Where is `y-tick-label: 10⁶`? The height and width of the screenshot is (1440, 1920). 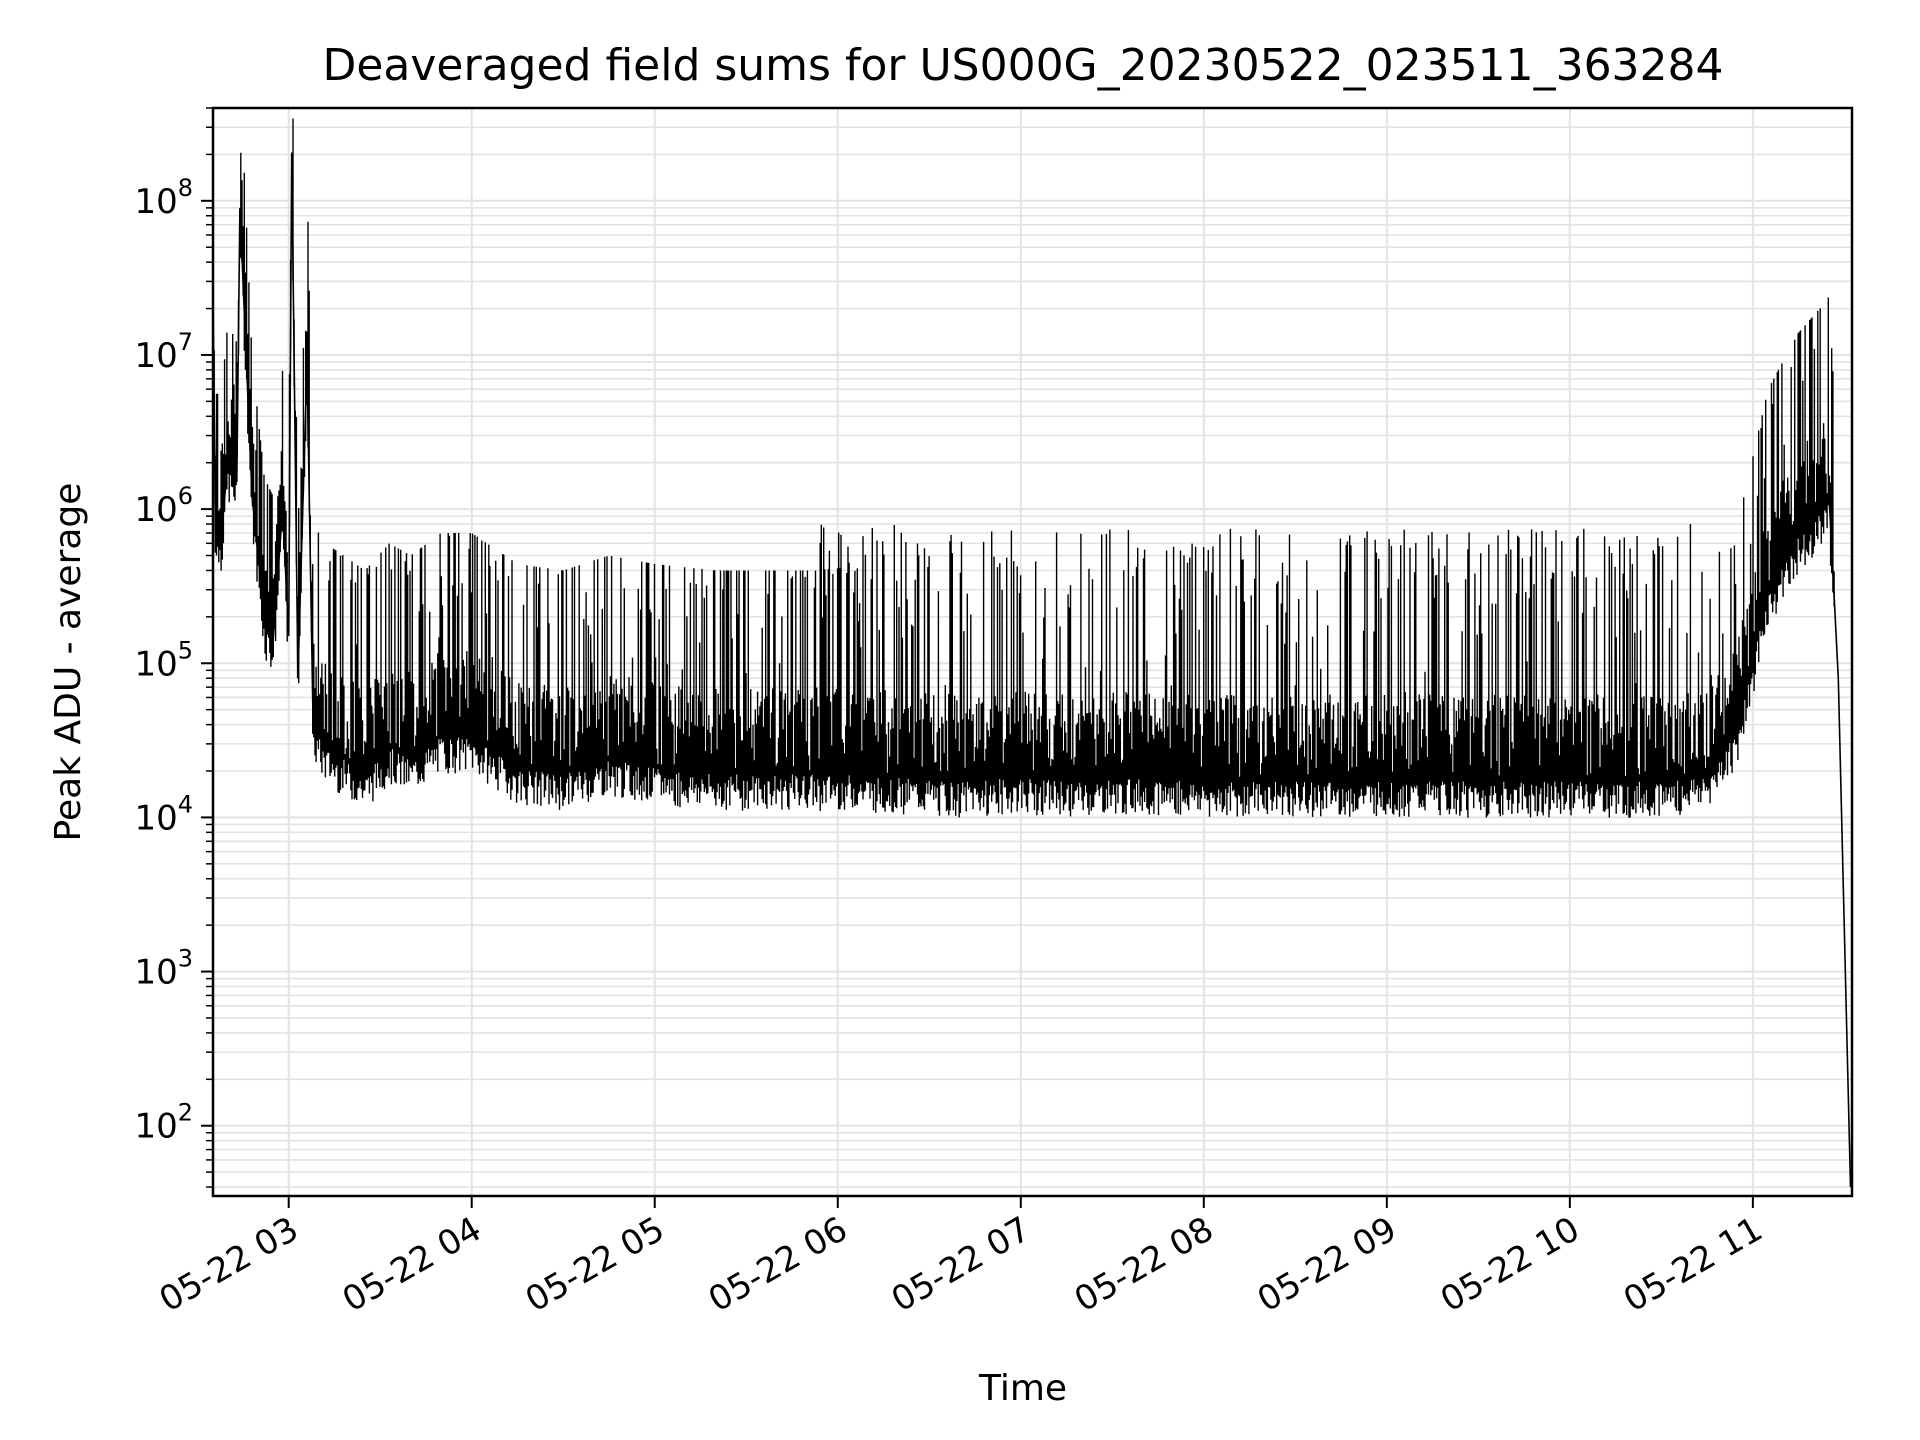 y-tick-label: 10⁶ is located at coordinates (163, 506).